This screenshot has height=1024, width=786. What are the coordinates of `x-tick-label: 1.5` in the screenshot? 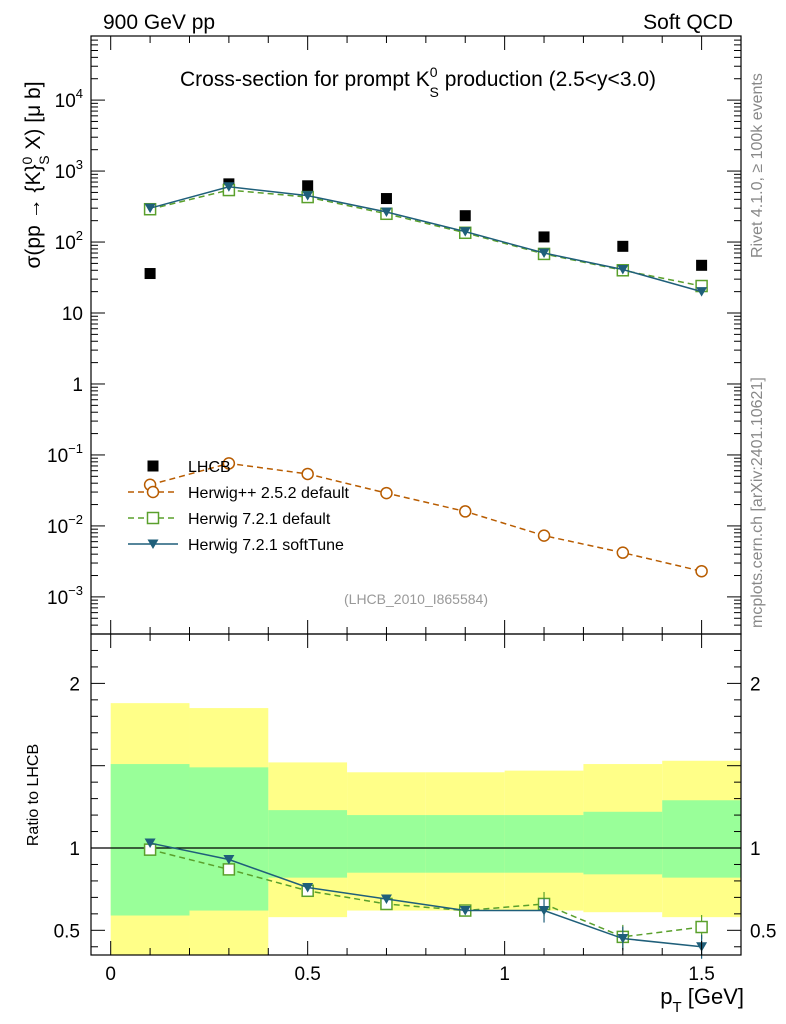 It's located at (701, 974).